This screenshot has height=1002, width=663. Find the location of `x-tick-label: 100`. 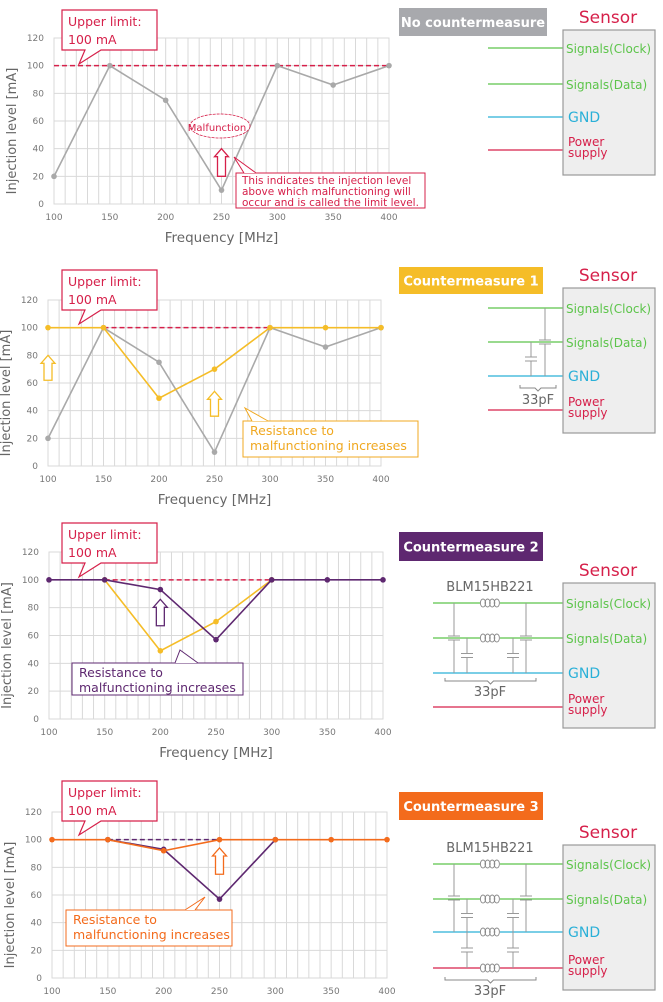

x-tick-label: 100 is located at coordinates (48, 733).